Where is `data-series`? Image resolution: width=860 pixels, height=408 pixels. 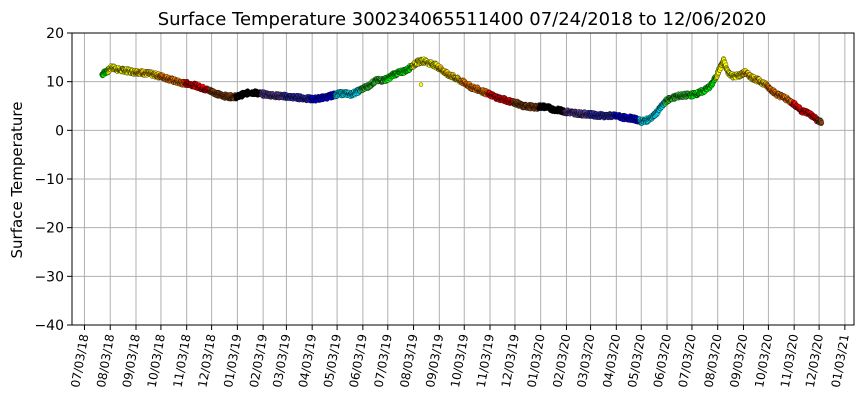
data-series is located at coordinates (462, 91).